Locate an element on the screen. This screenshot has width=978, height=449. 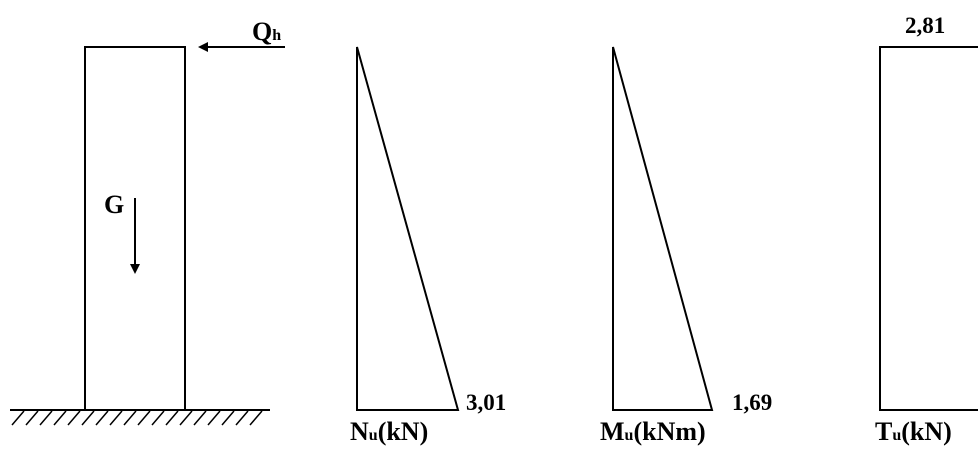
fixed-support is located at coordinates (140, 417).